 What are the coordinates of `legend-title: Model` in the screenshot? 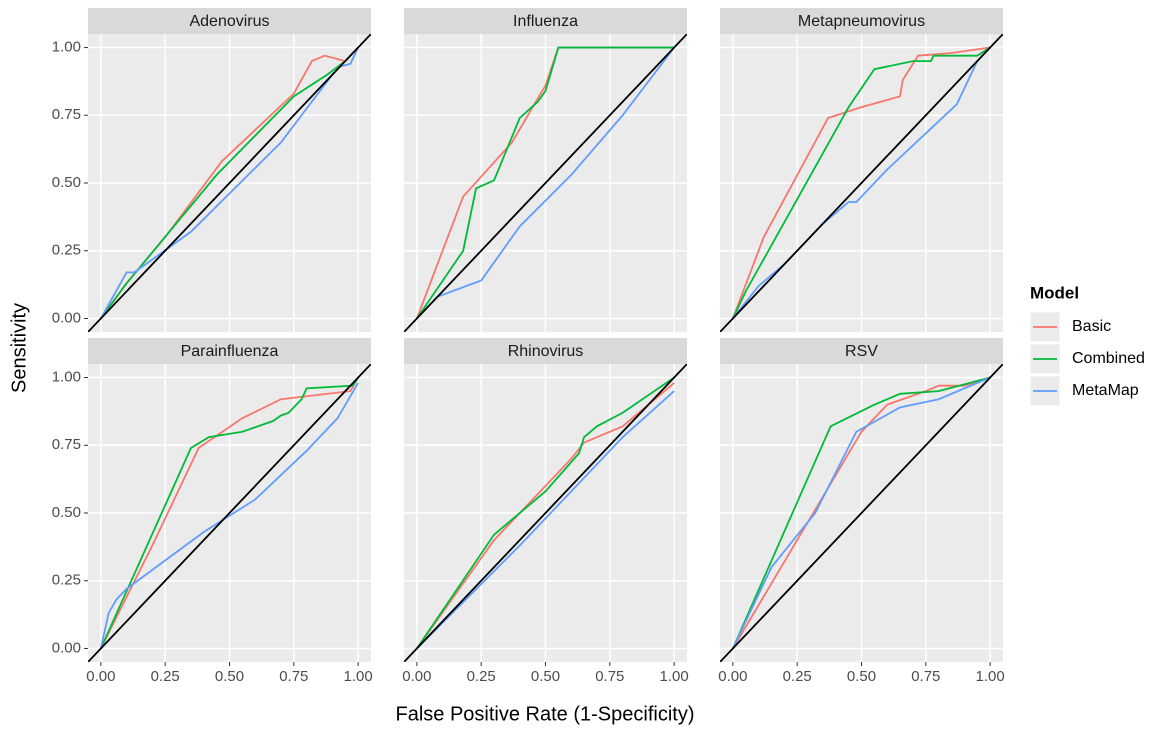 It's located at (1054, 292).